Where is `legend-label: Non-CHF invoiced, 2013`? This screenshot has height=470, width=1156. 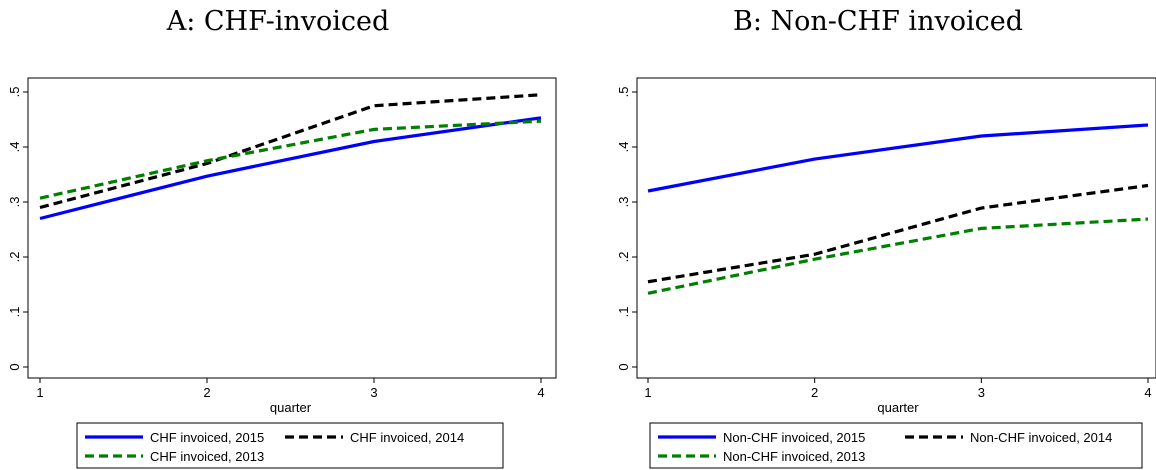 legend-label: Non-CHF invoiced, 2013 is located at coordinates (794, 456).